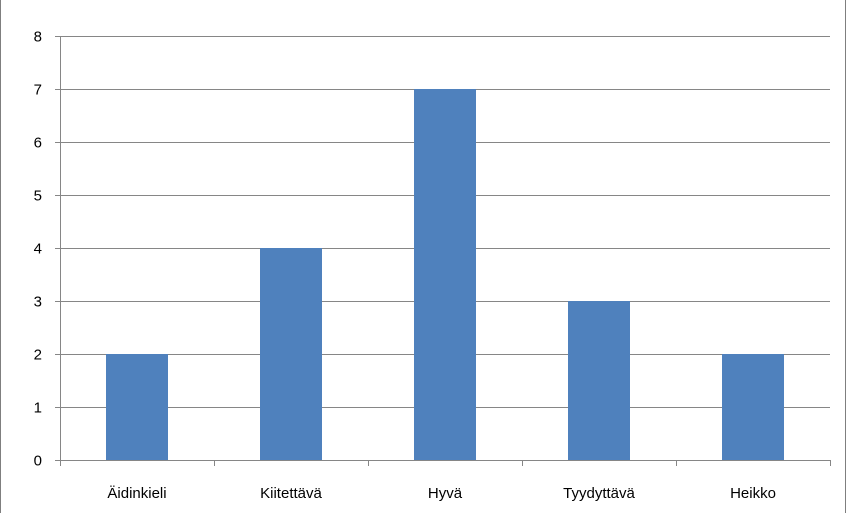 This screenshot has height=513, width=846. I want to click on x-tick-label-5: Heikko, so click(753, 493).